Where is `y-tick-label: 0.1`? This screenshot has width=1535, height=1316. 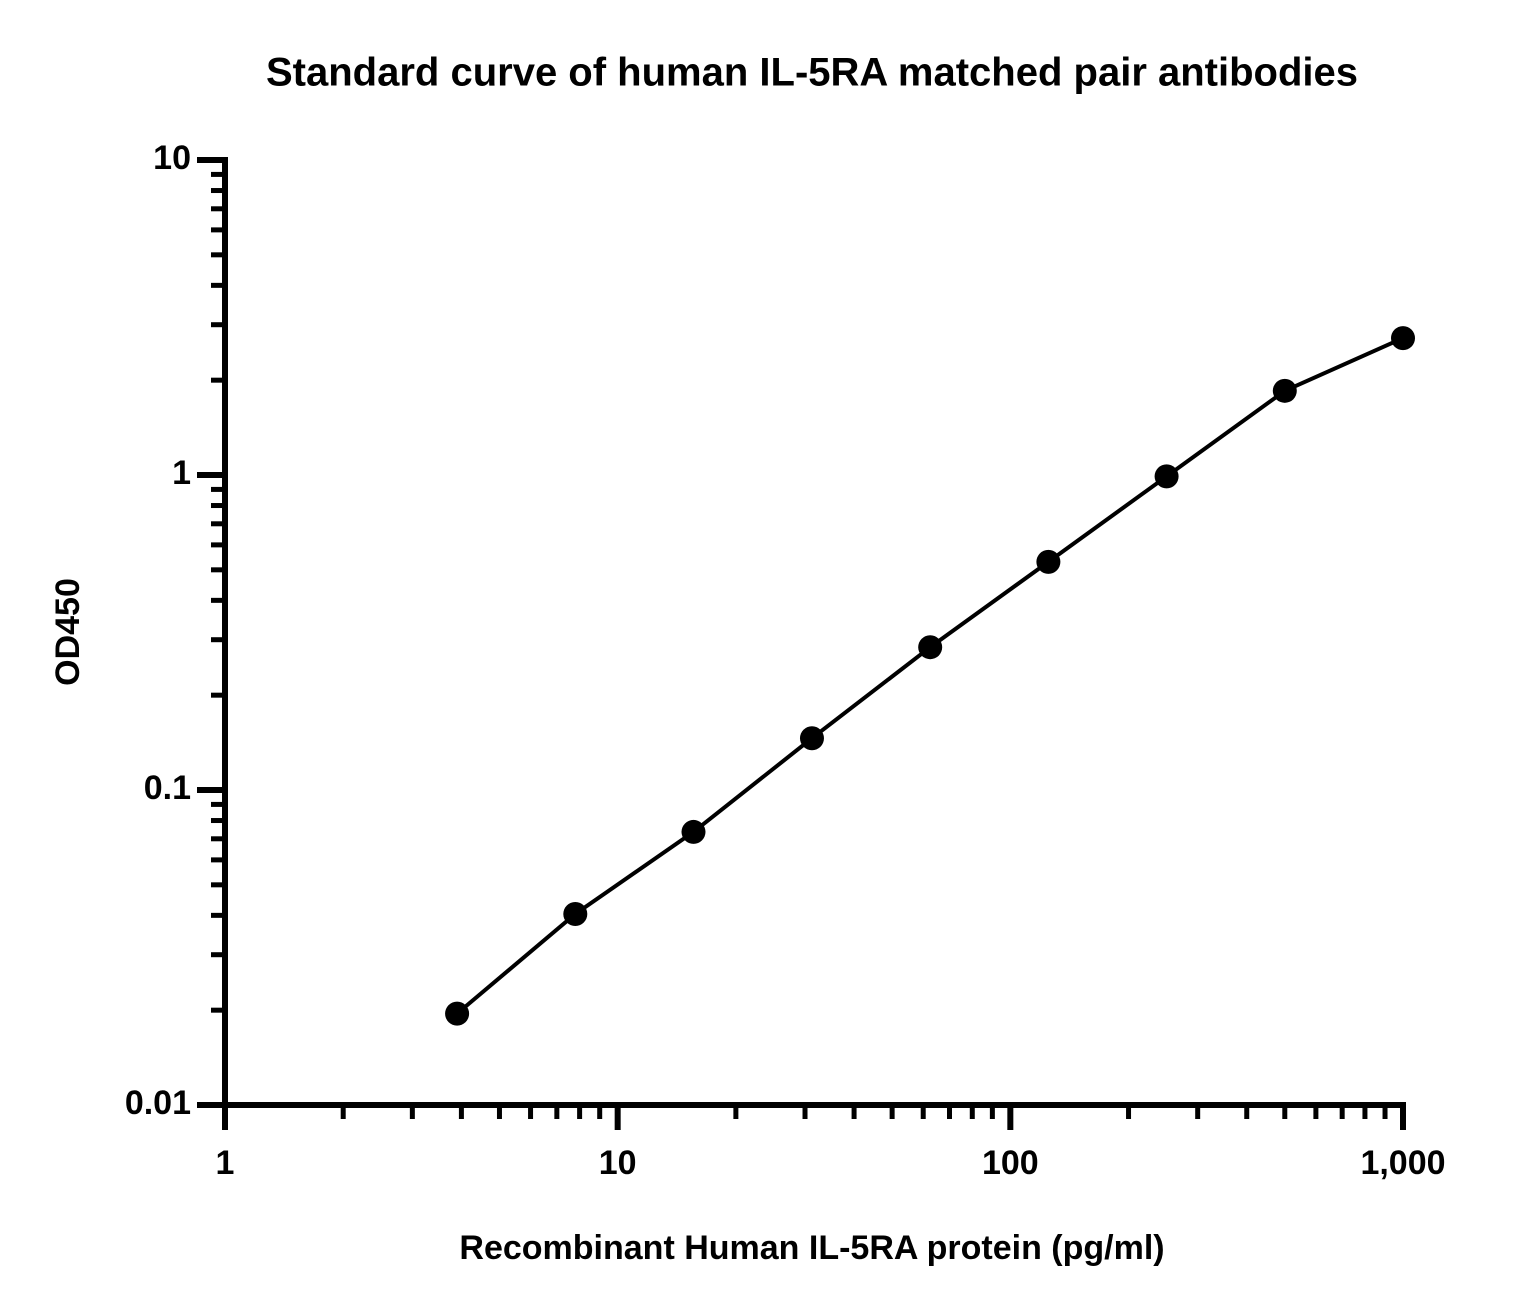 y-tick-label: 0.1 is located at coordinates (167, 788).